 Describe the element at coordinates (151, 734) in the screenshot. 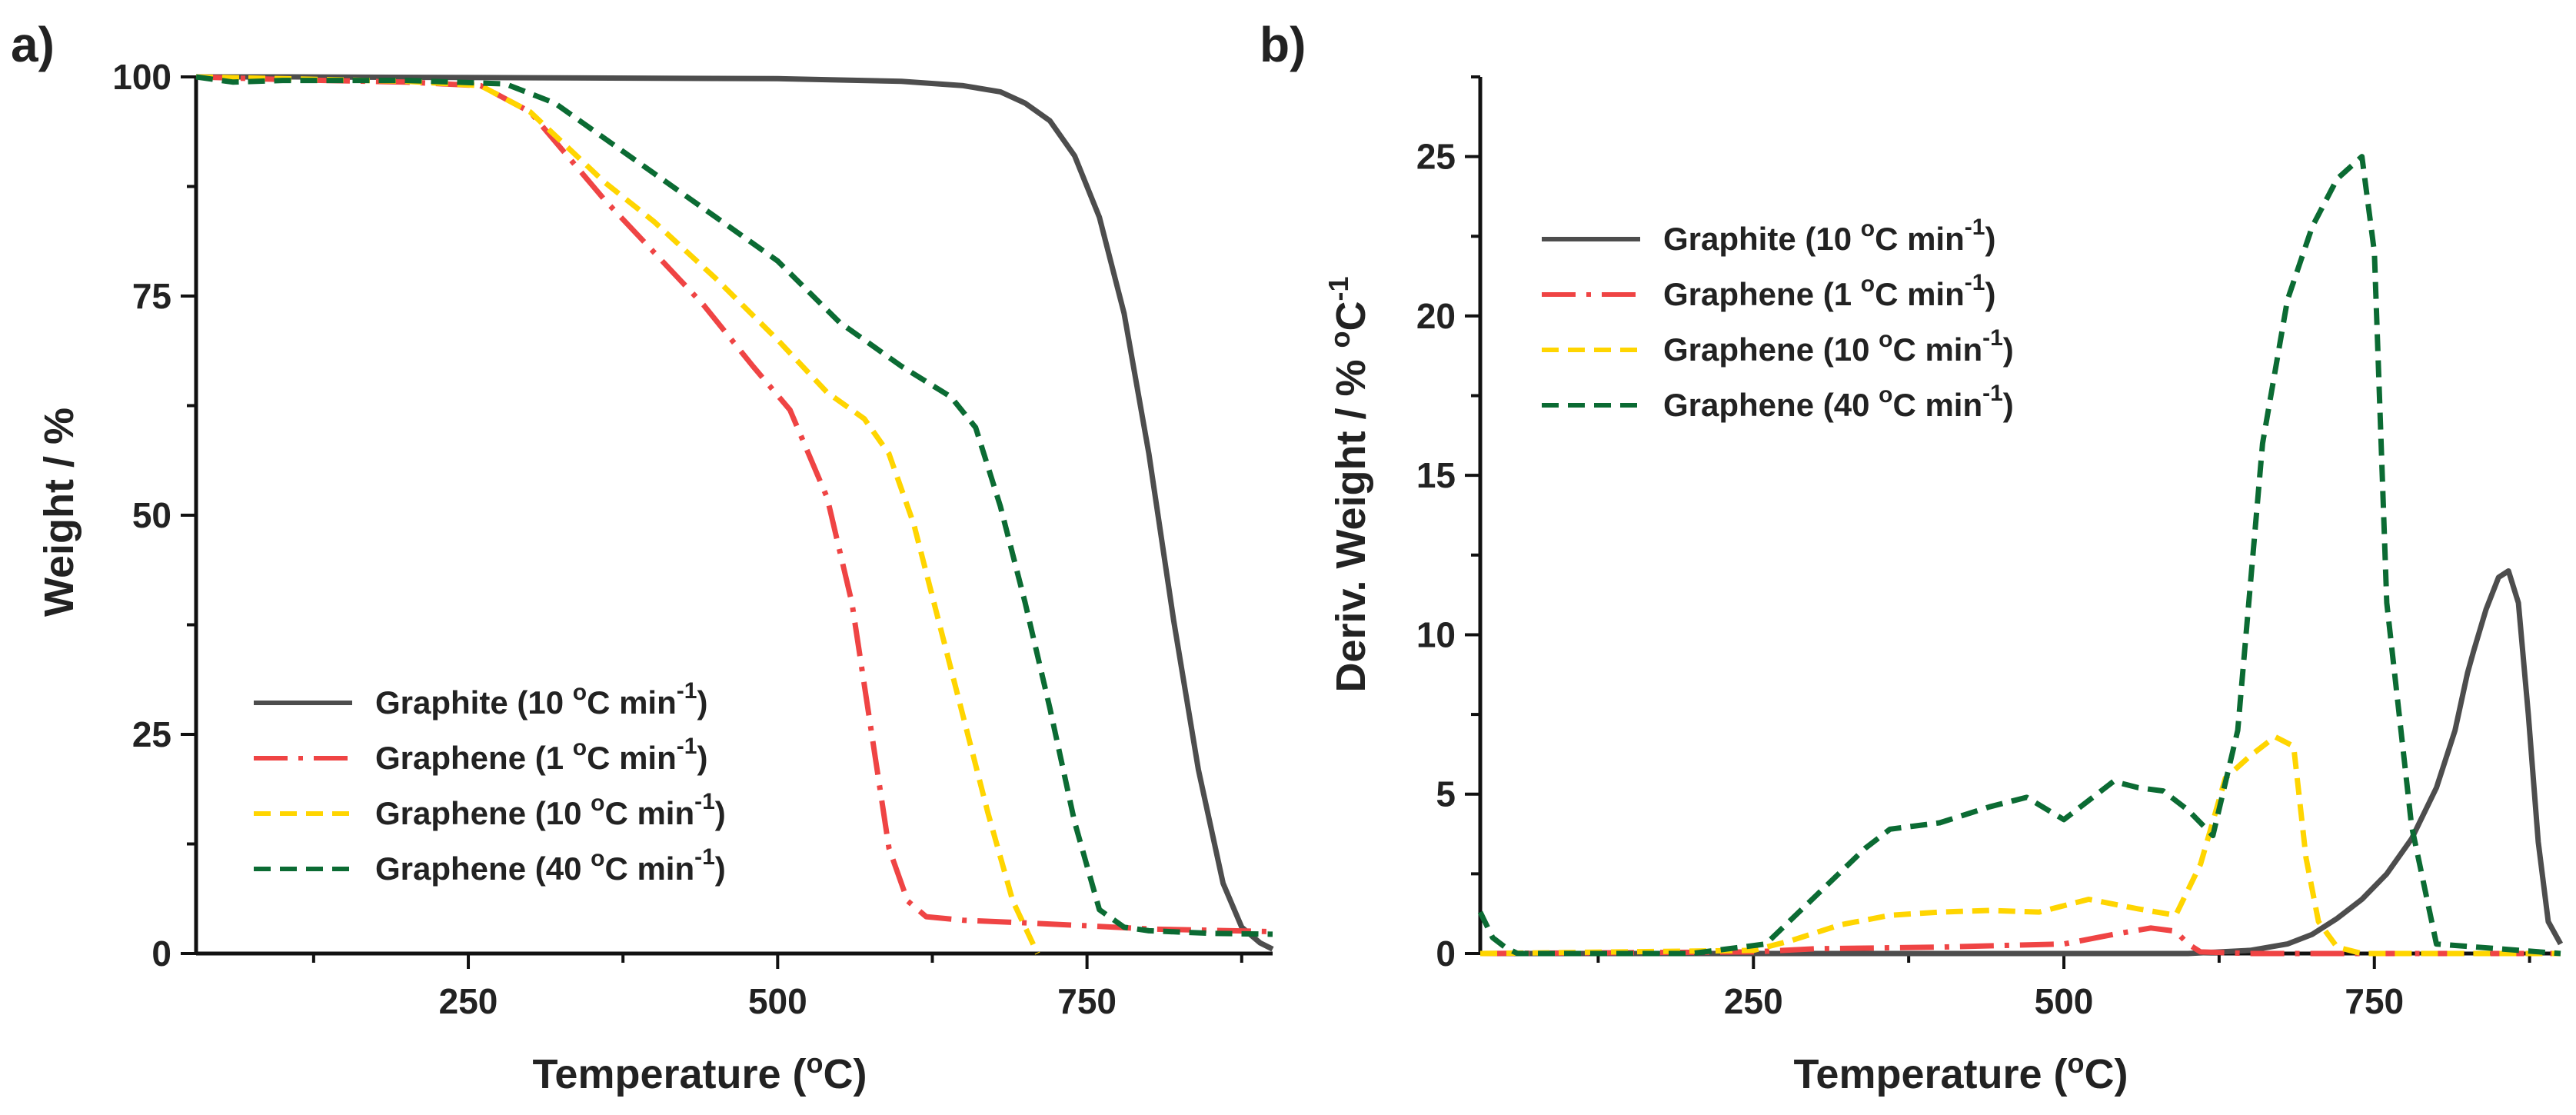

I see `panel-a-y-tick-label: 25` at that location.